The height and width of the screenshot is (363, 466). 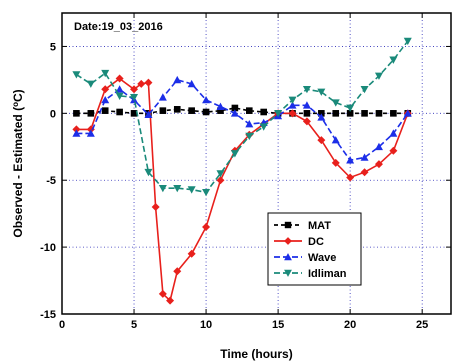 I want to click on y-tick-label: 0, so click(x=53, y=114).